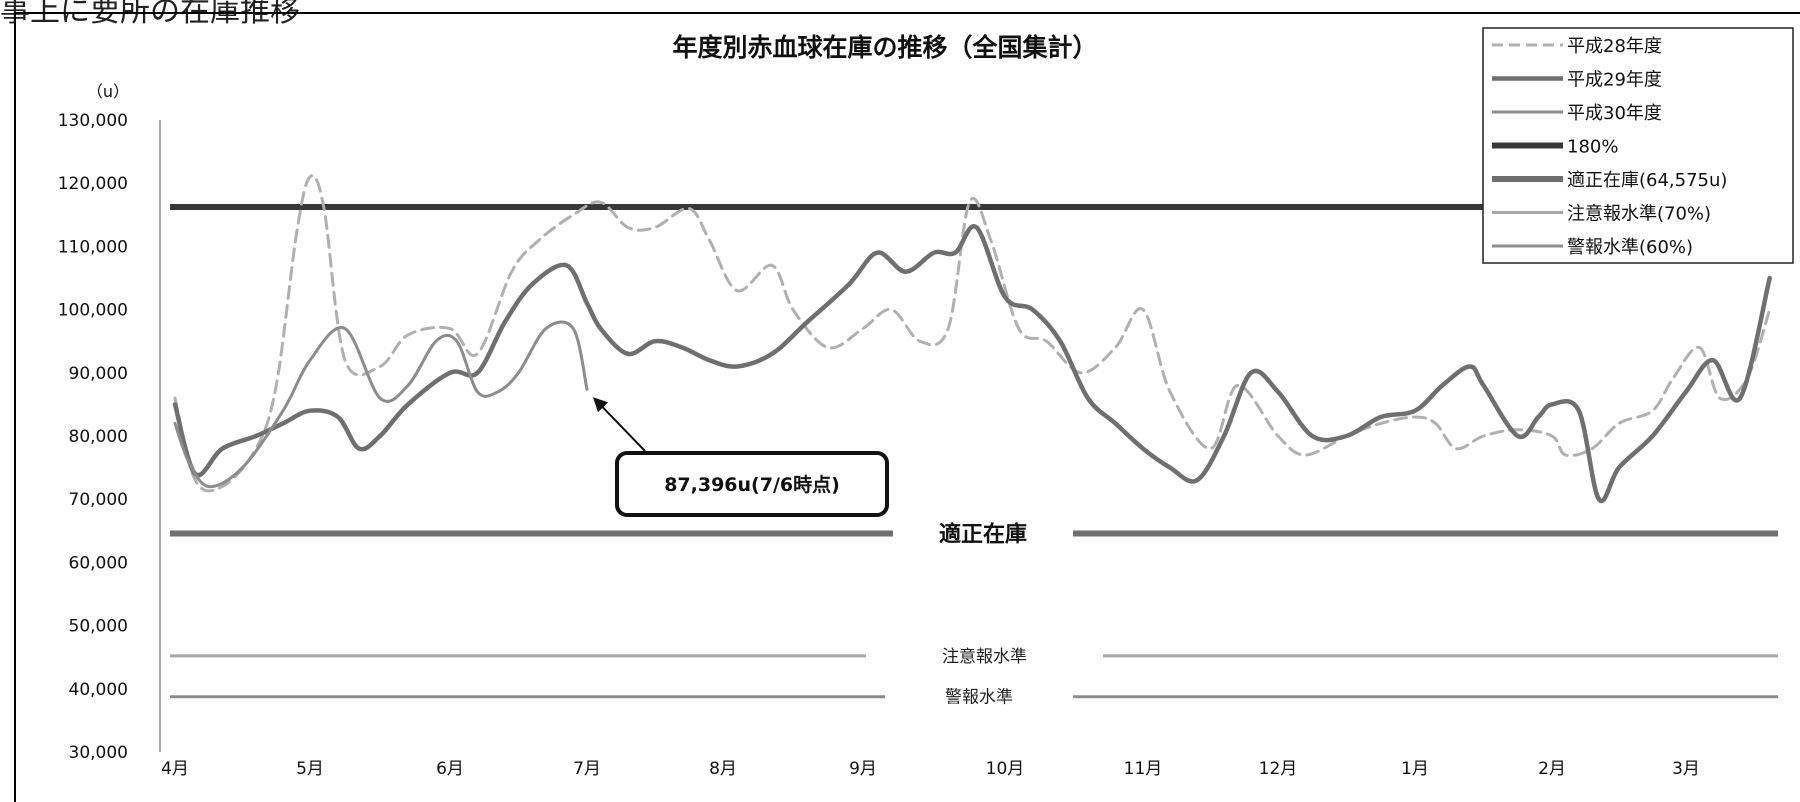 The width and height of the screenshot is (1800, 802). I want to click on x-tick-label: 8月, so click(723, 769).